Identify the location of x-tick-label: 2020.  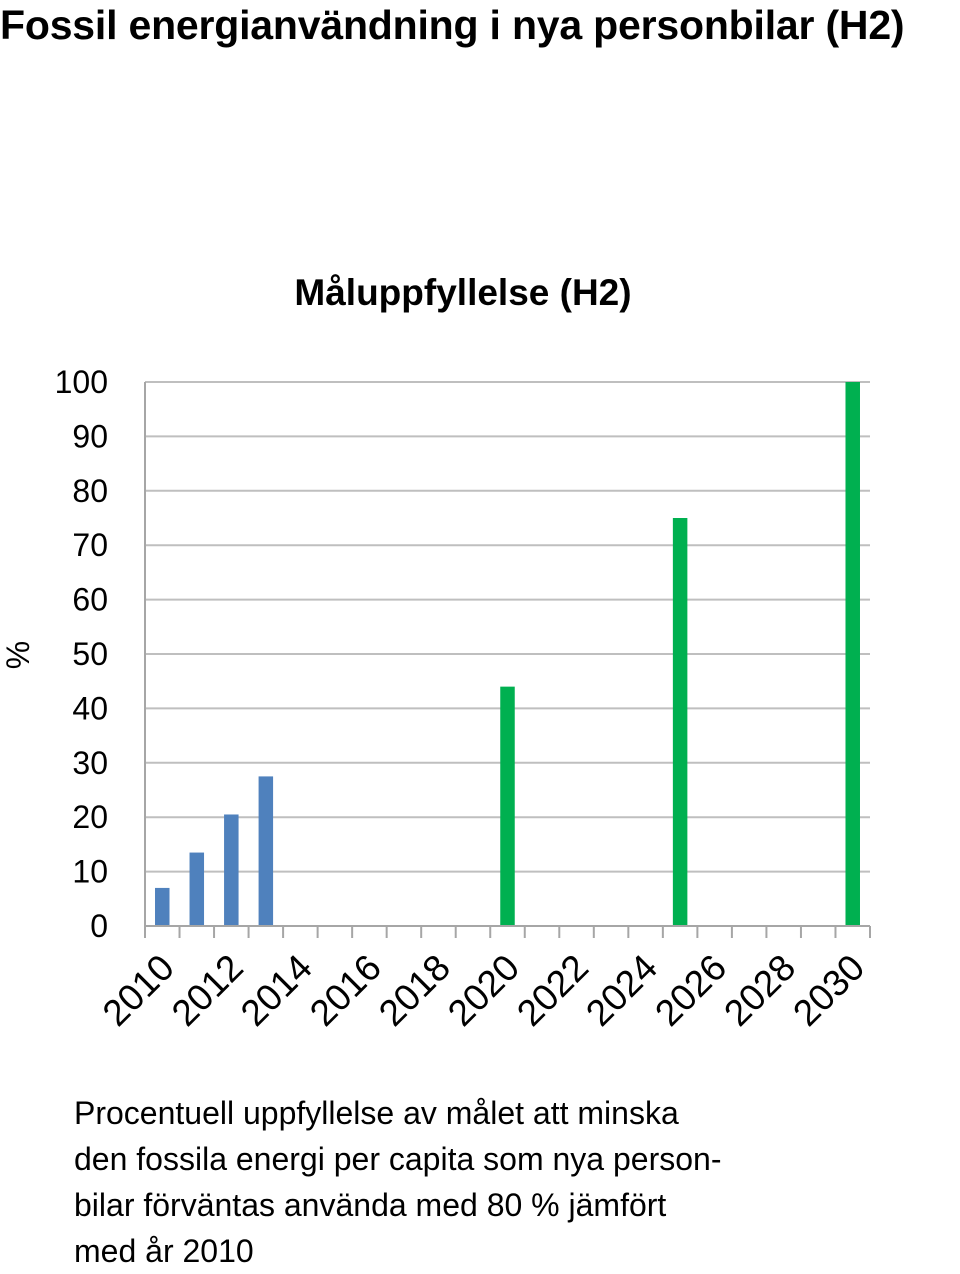
(483, 990).